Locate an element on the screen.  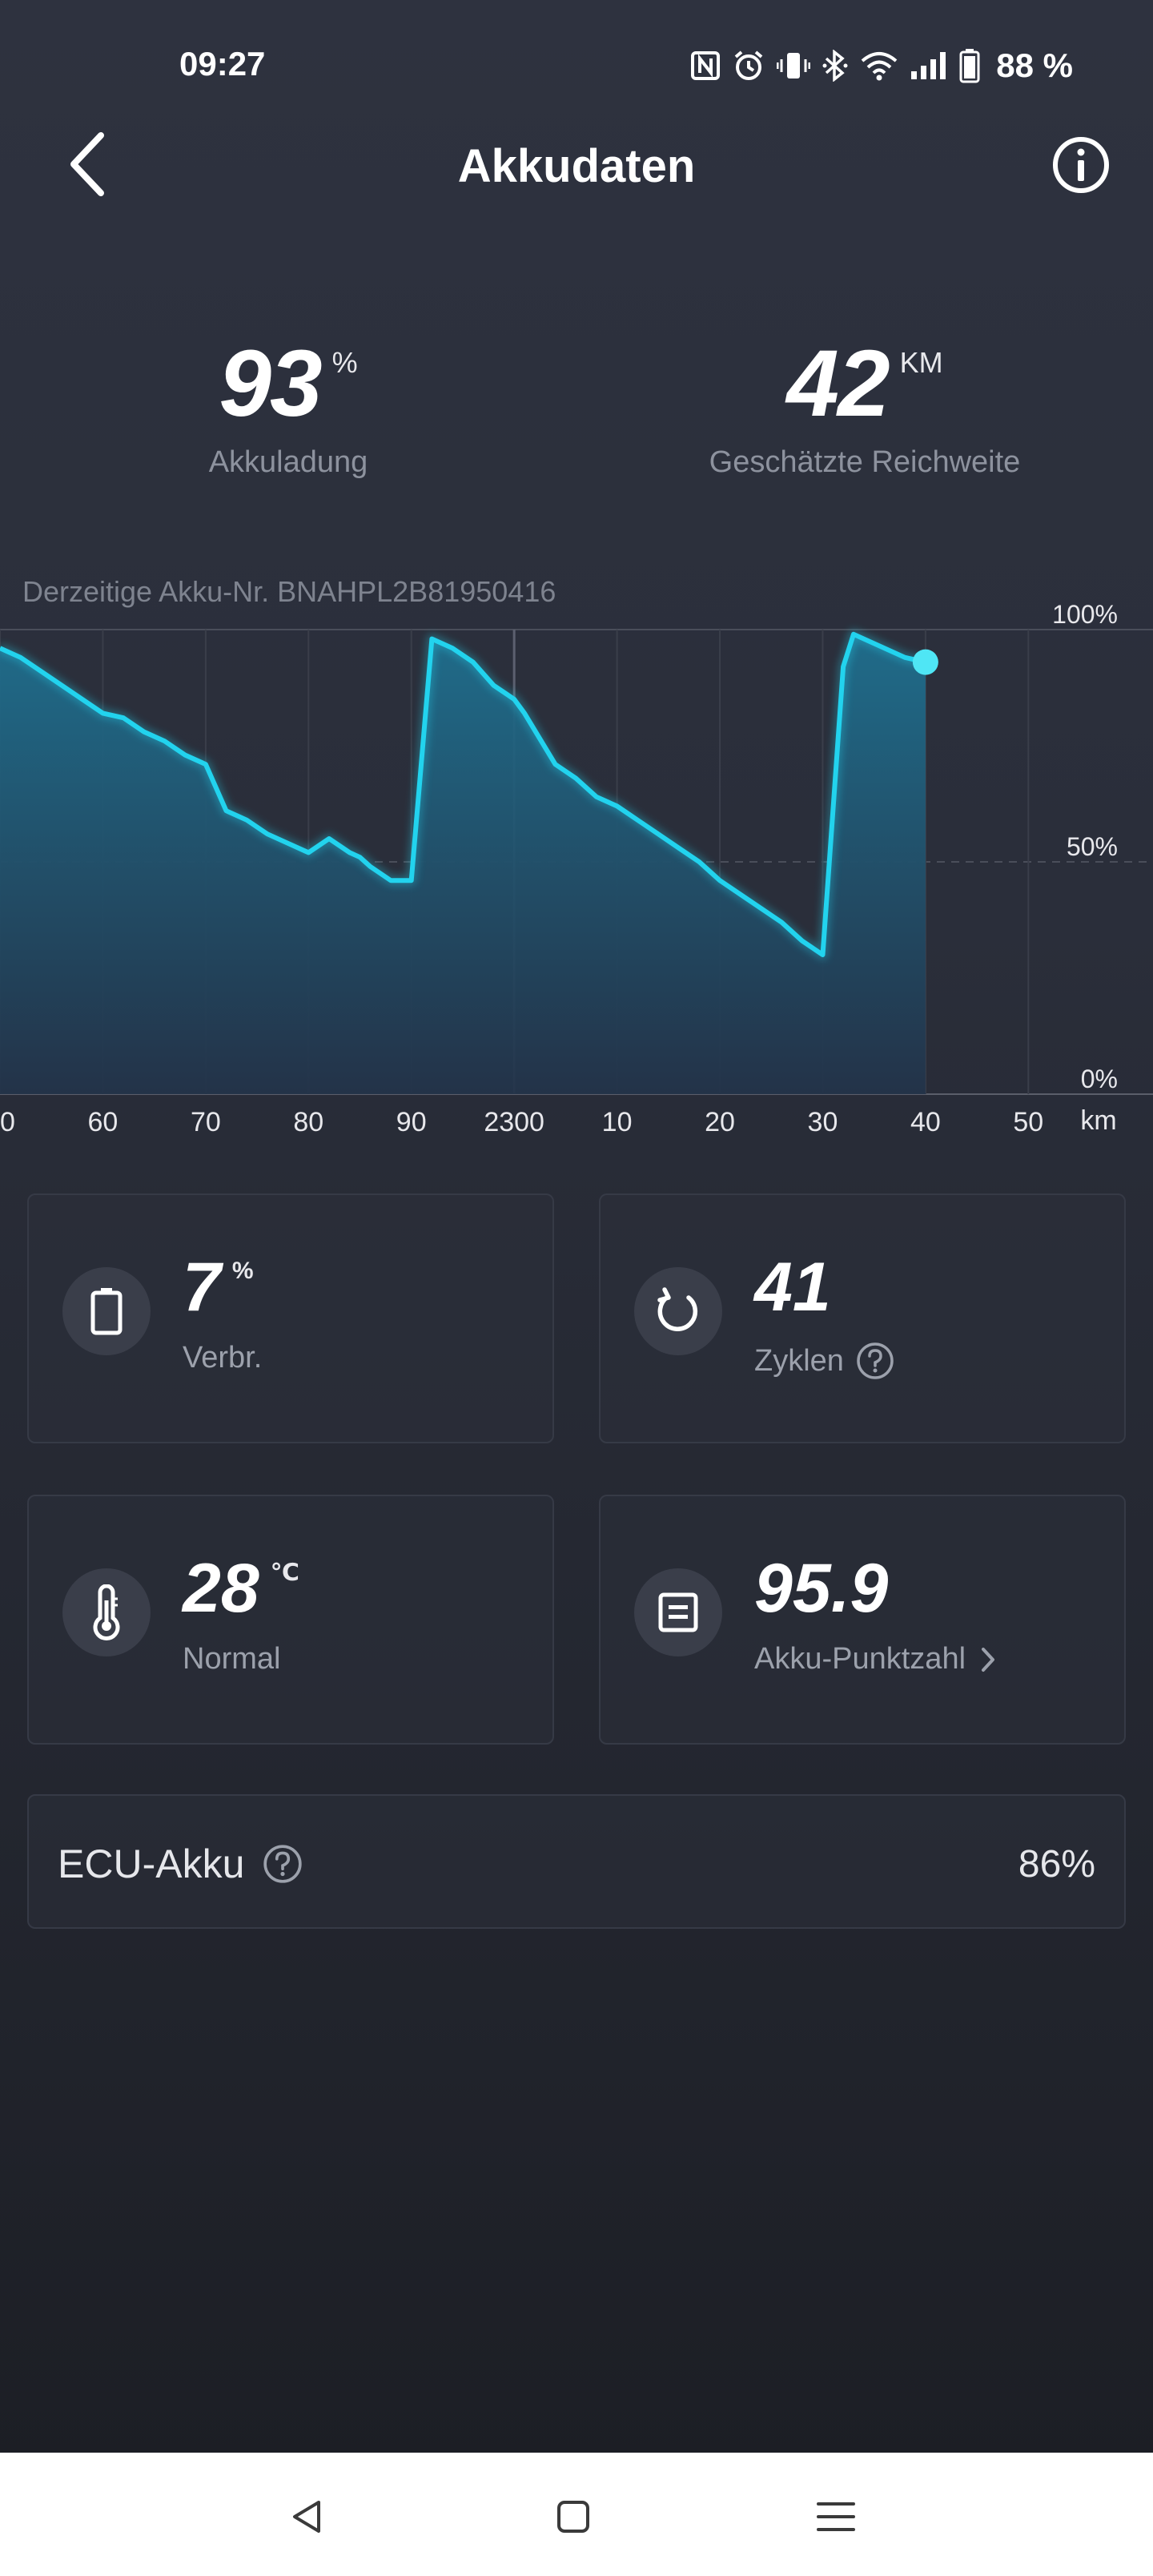
range-value: 42 is located at coordinates (838, 384).